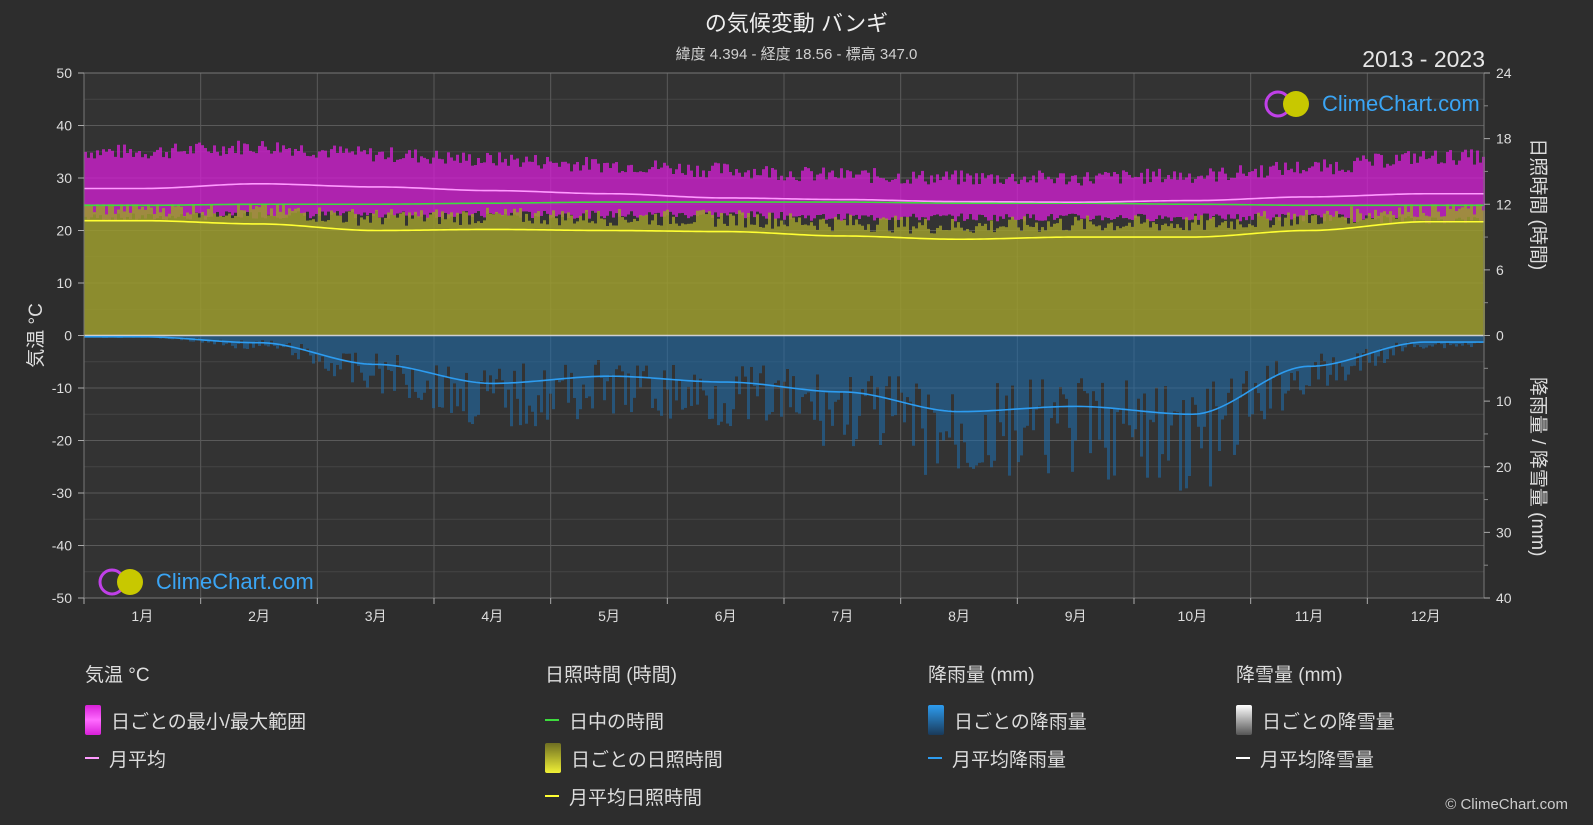 The image size is (1593, 825). Describe the element at coordinates (68, 336) in the screenshot. I see `tick-label-left: 0` at that location.